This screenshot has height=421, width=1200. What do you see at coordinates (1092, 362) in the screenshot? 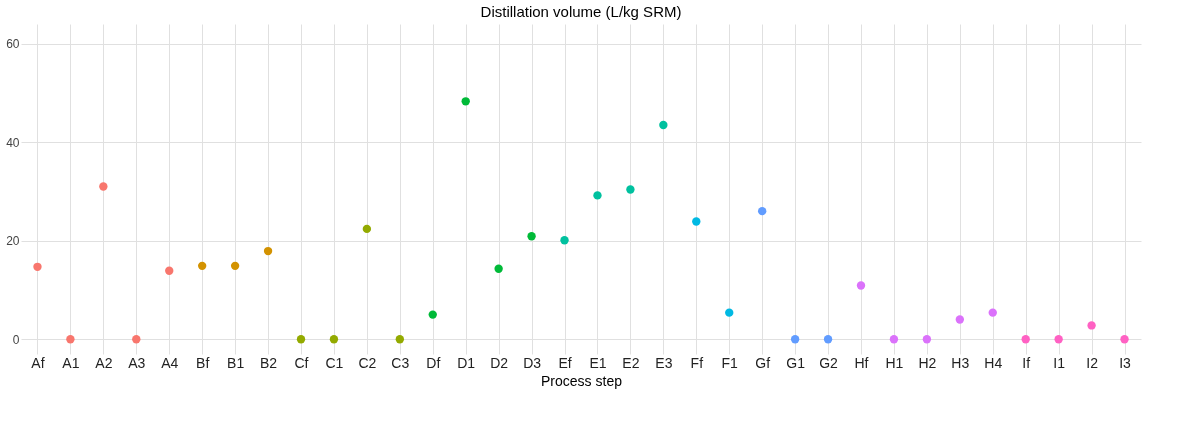
I see `x-tick-label: I2` at bounding box center [1092, 362].